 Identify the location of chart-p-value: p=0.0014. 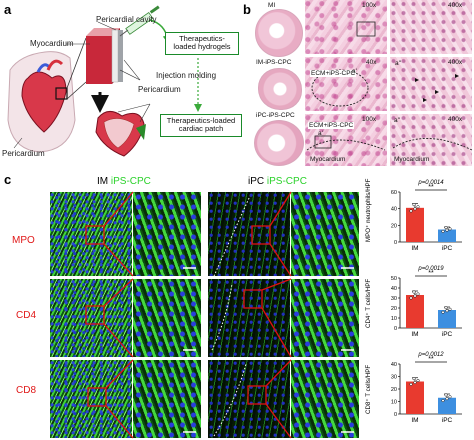
(430, 183).